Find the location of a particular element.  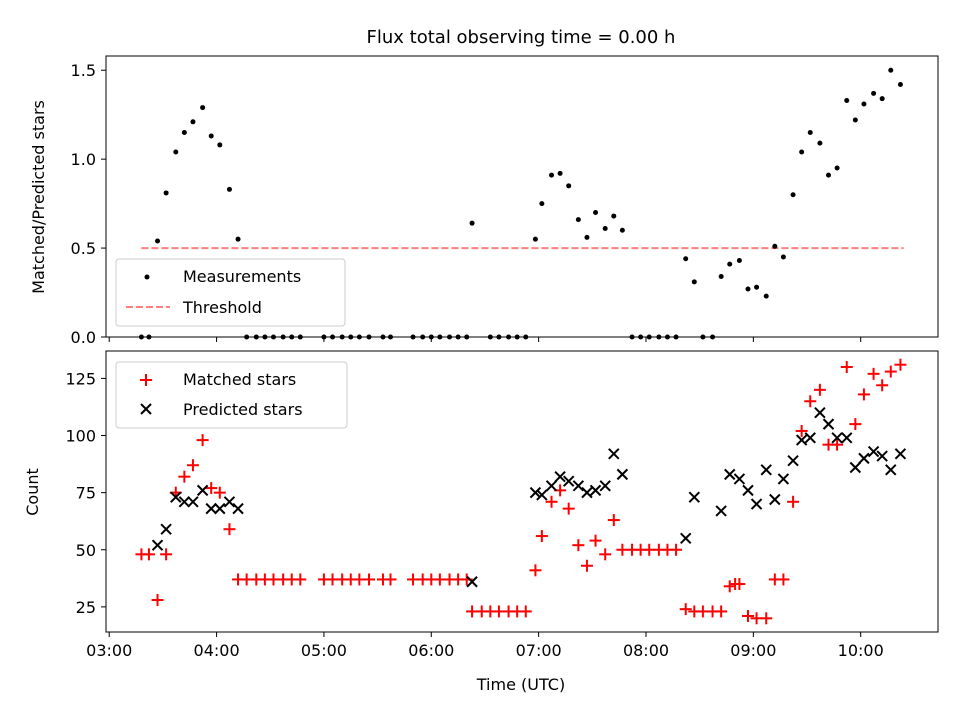

top-y-ticks: 0.0 0.5 1.0 1.5 is located at coordinates (88, 204).